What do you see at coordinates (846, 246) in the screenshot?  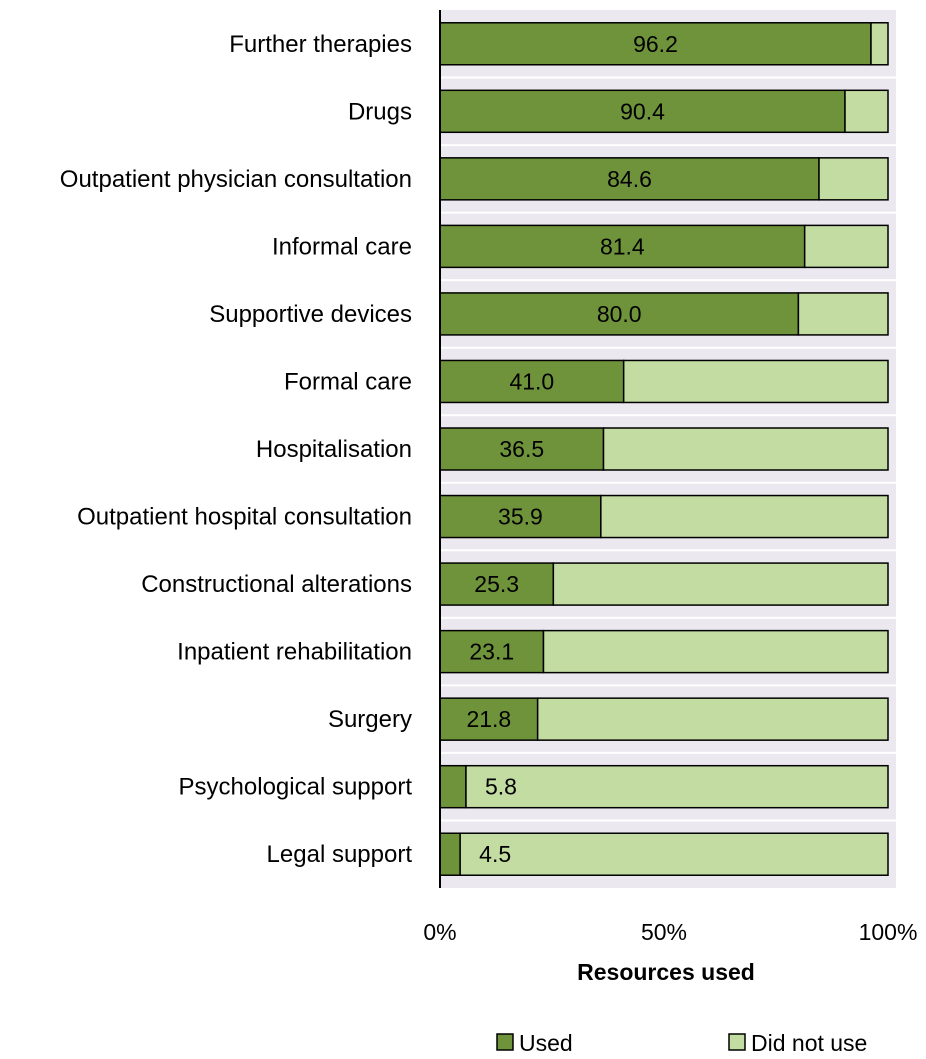 I see `bar-did-not-use-informal-care` at bounding box center [846, 246].